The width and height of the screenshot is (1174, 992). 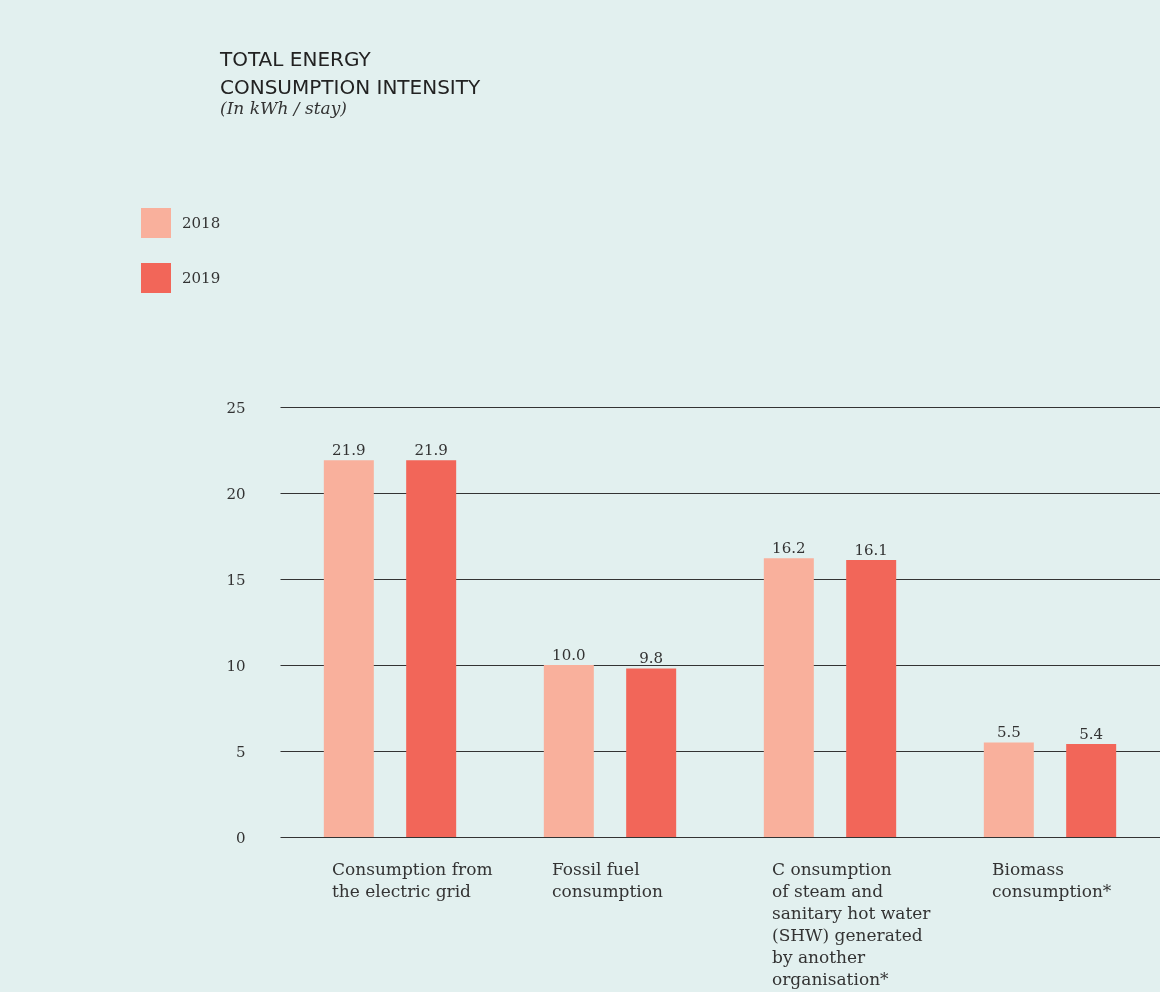 I want to click on x-tick-label: Fossil fuel consumption, so click(x=607, y=879).